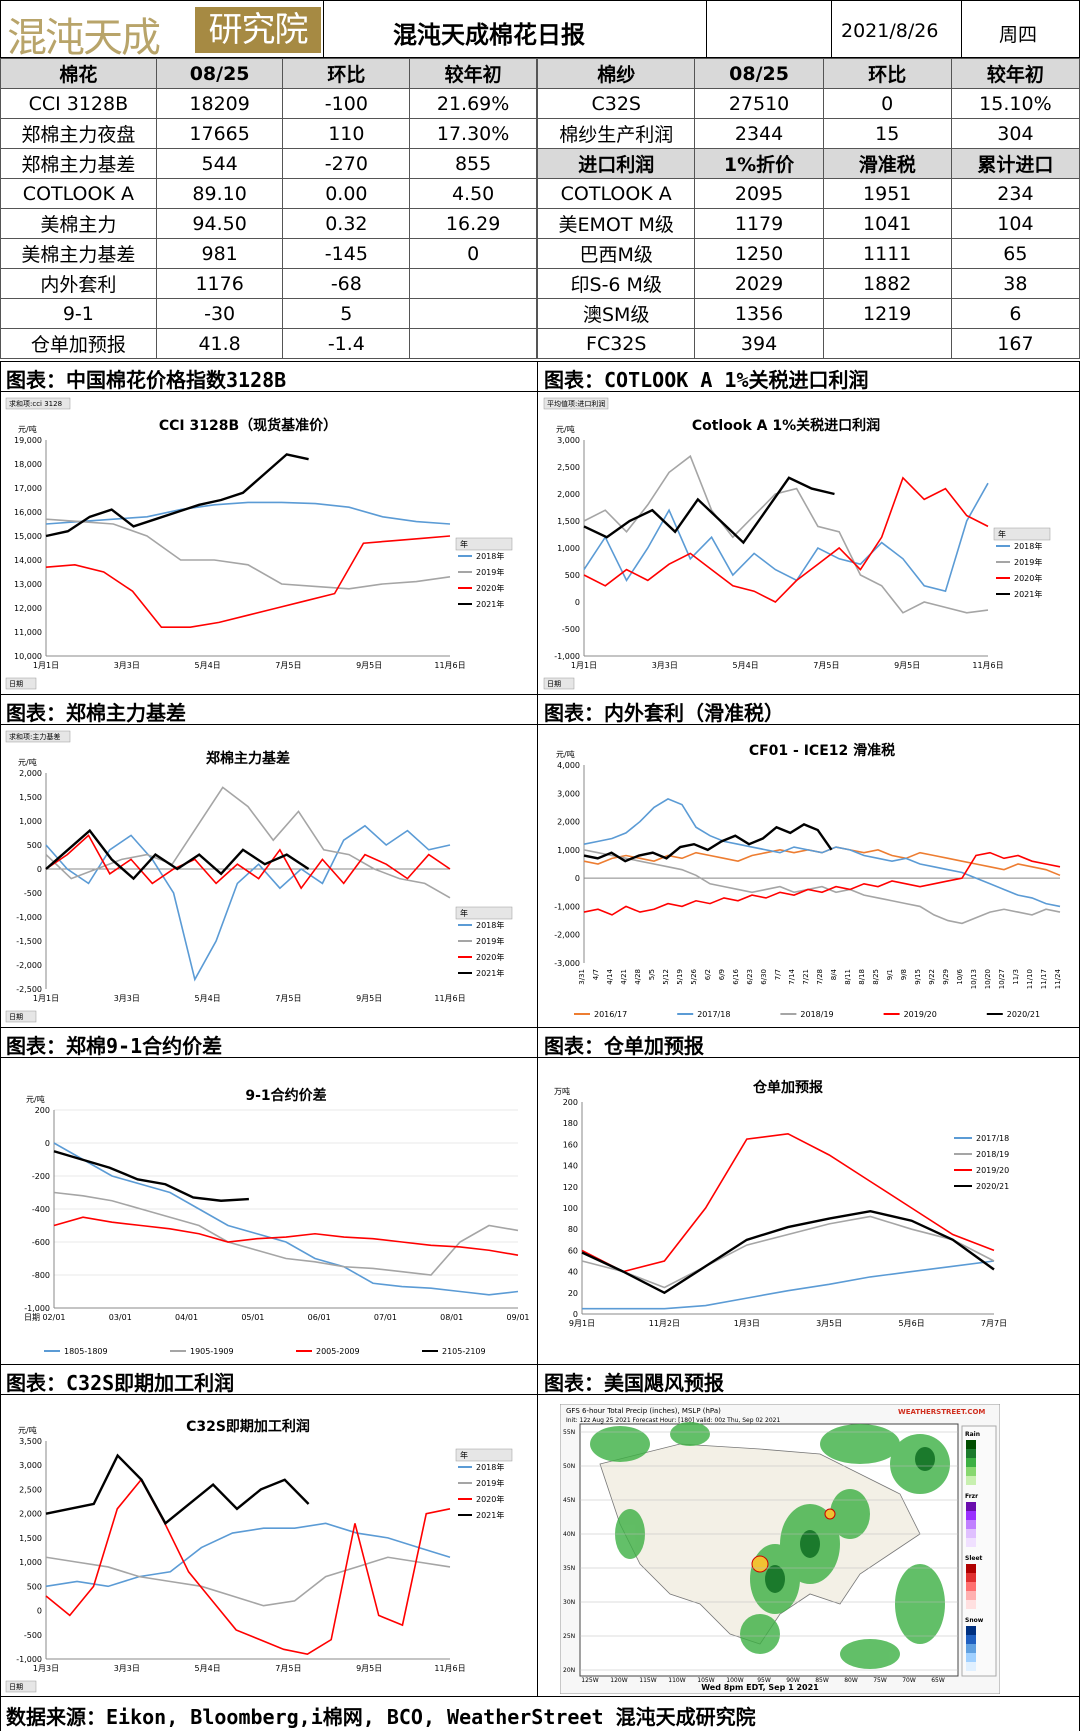  What do you see at coordinates (490, 957) in the screenshot?
I see `legend-label: 2020年` at bounding box center [490, 957].